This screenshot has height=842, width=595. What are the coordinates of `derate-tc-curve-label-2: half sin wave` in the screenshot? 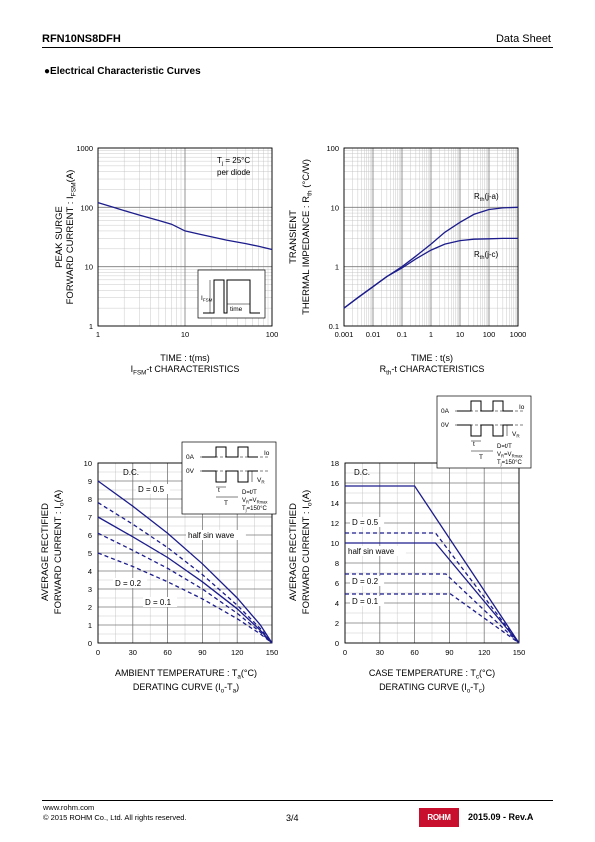 It's located at (371, 551).